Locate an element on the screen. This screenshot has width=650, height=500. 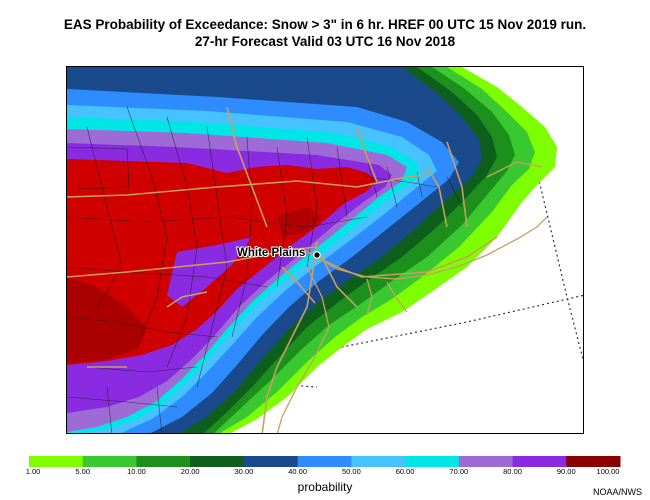
colorbar-tick-label: 20.00 is located at coordinates (190, 471).